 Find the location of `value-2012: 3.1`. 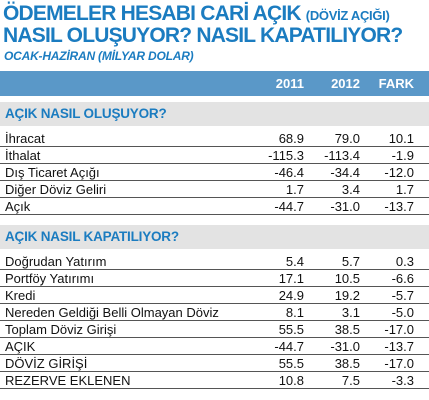

value-2012: 3.1 is located at coordinates (350, 312).